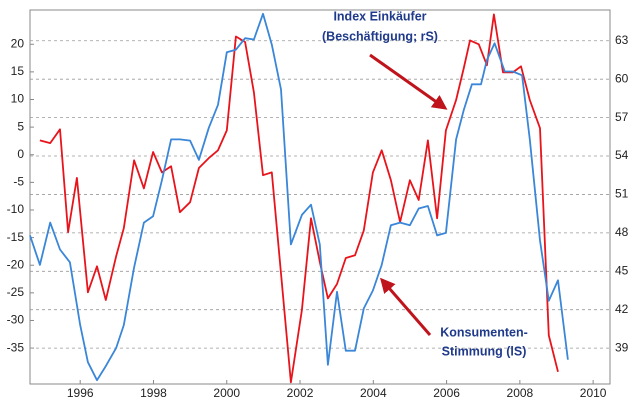  I want to click on x-tick-label: 1998, so click(153, 393).